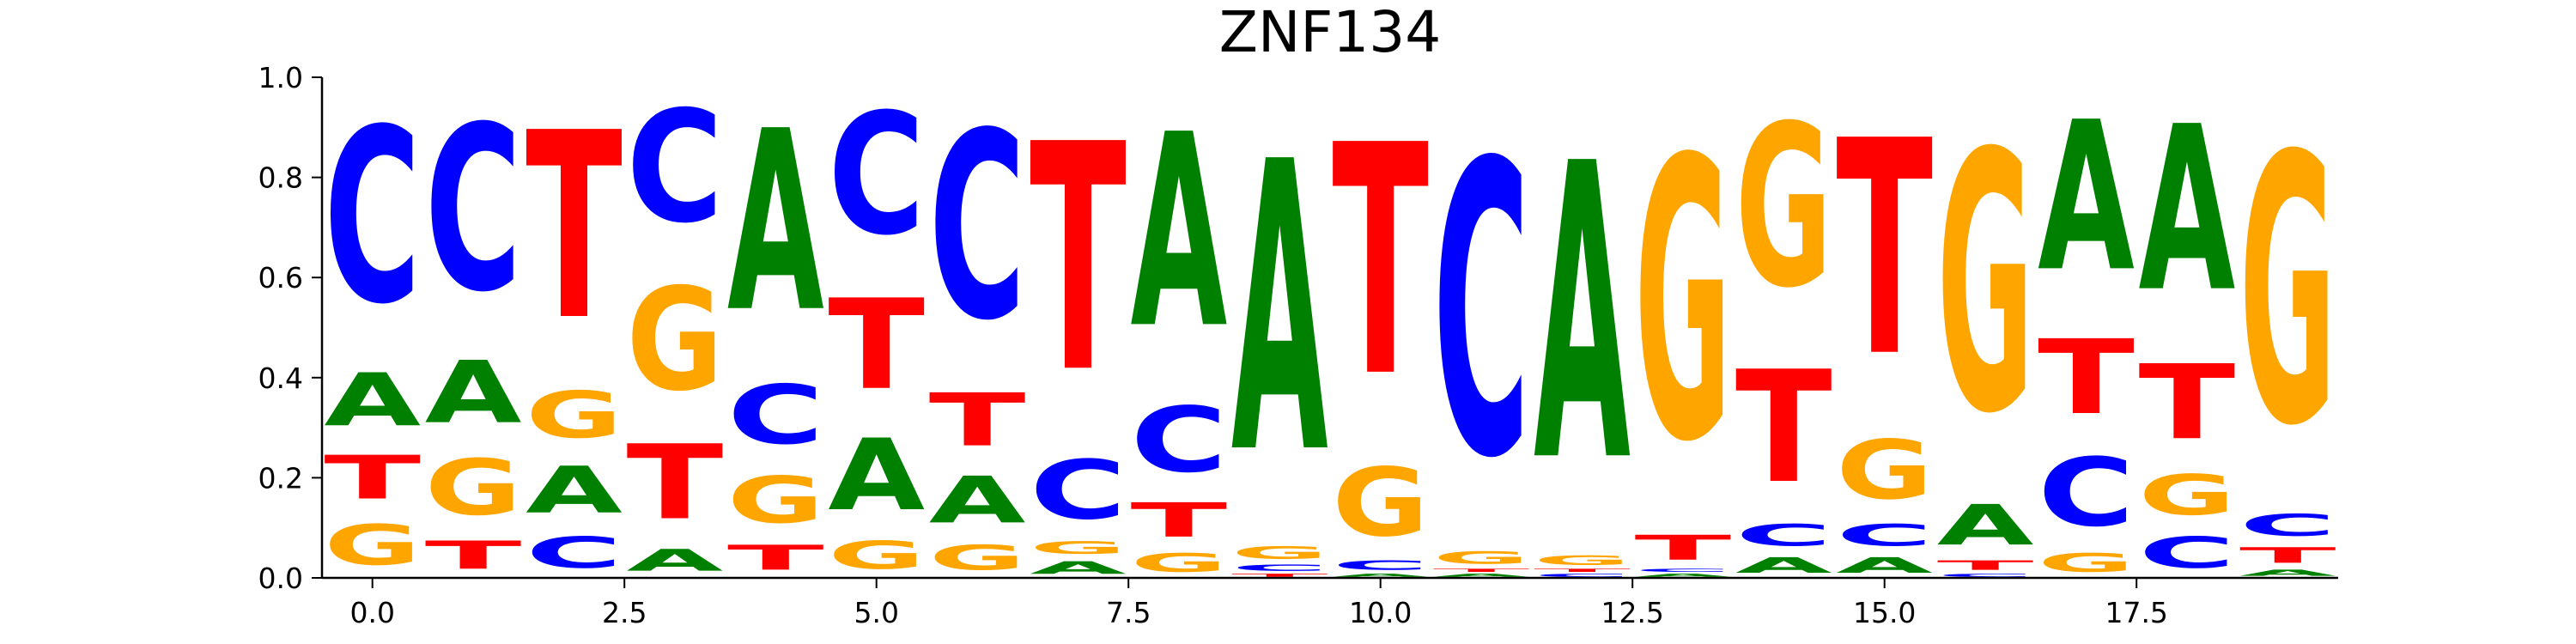  I want to click on chart-title: ZNF134, so click(1330, 32).